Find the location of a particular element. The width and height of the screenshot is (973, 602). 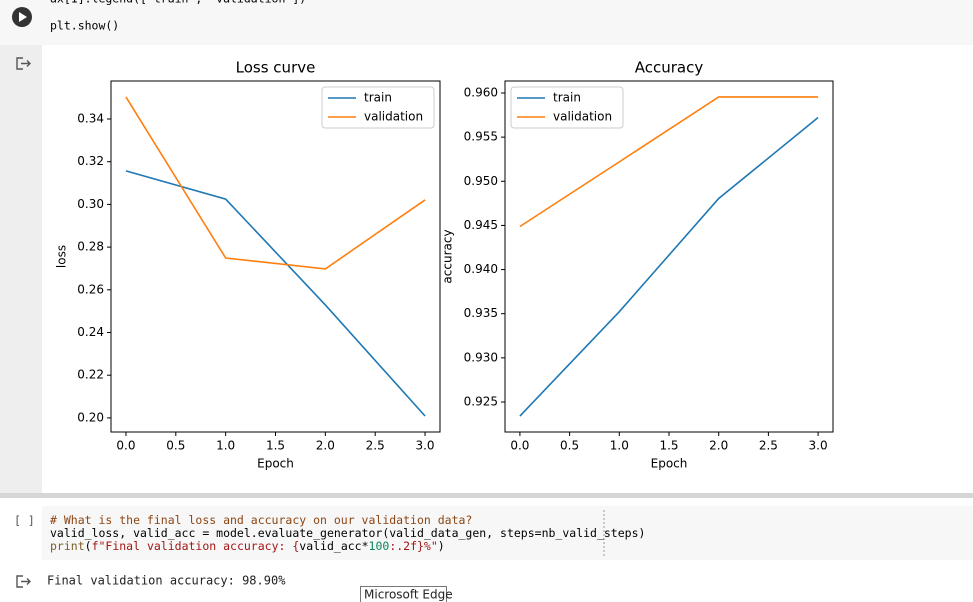

code-token: :.2f}%" is located at coordinates (413, 546).